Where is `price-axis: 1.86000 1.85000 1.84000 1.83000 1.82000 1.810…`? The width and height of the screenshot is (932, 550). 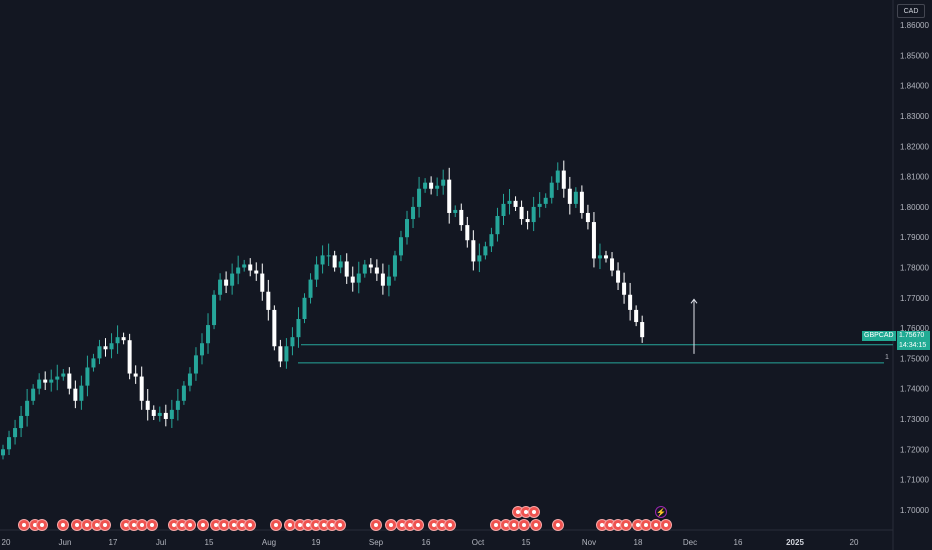
price-axis: 1.86000 1.85000 1.84000 1.83000 1.82000 1.810… is located at coordinates (914, 268).